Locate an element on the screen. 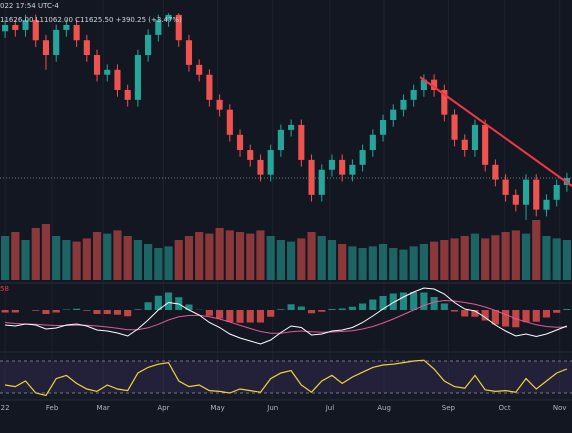 This screenshot has height=433, width=572. x-tick-label: Feb is located at coordinates (52, 408).